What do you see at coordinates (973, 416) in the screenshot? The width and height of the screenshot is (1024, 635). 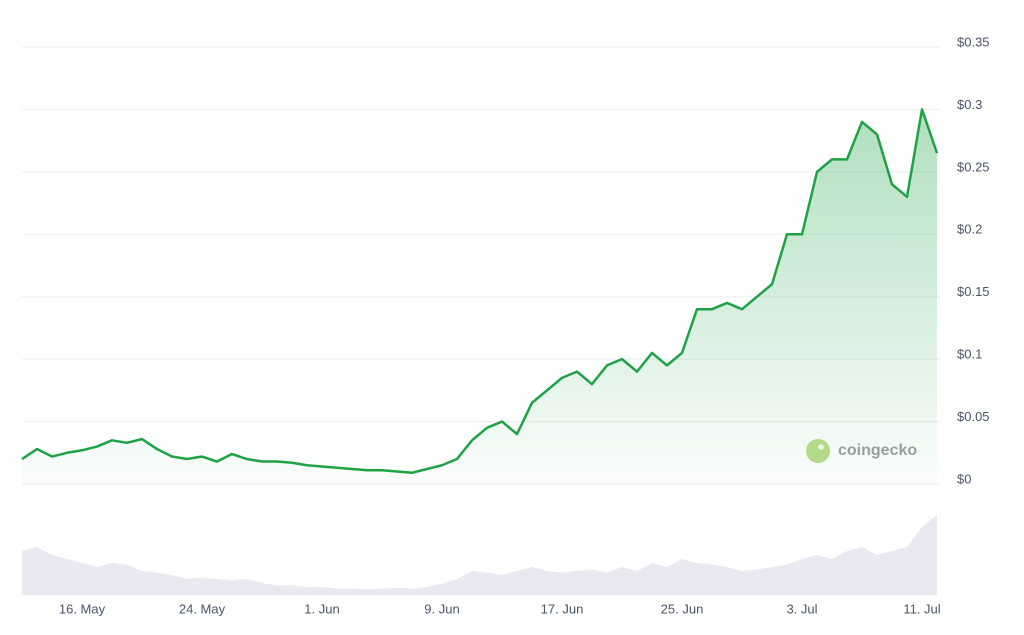 I see `y-tick-label: $0.05` at bounding box center [973, 416].